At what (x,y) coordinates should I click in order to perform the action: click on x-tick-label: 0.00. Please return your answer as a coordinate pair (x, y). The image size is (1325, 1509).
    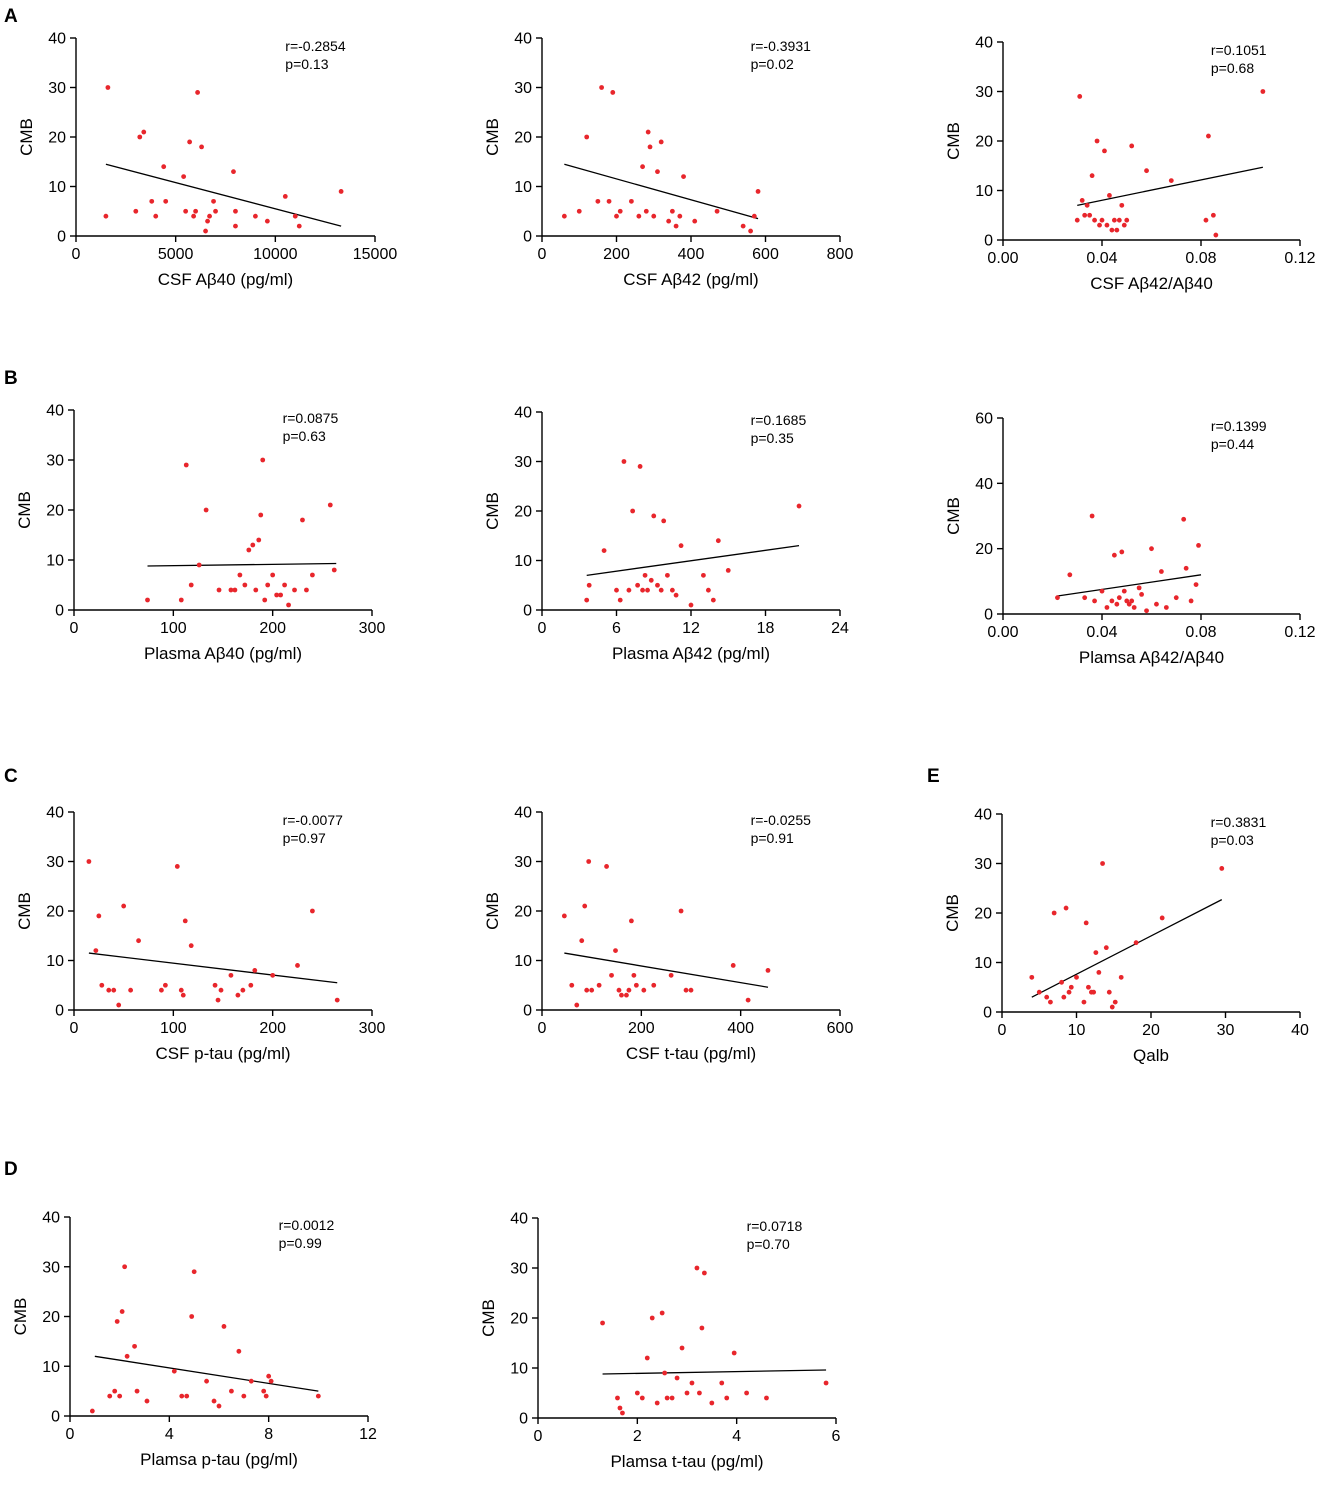
    Looking at the image, I should click on (1002, 632).